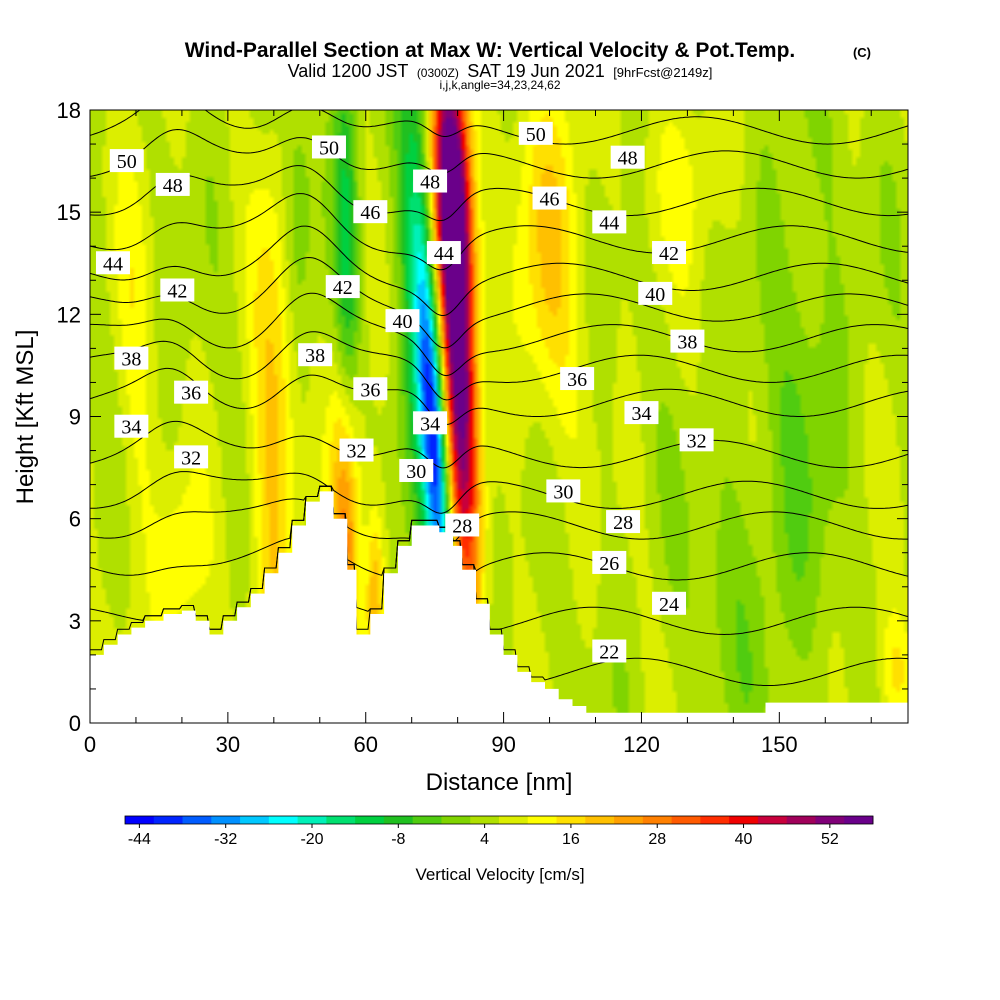  I want to click on contour-label: 28, so click(623, 522).